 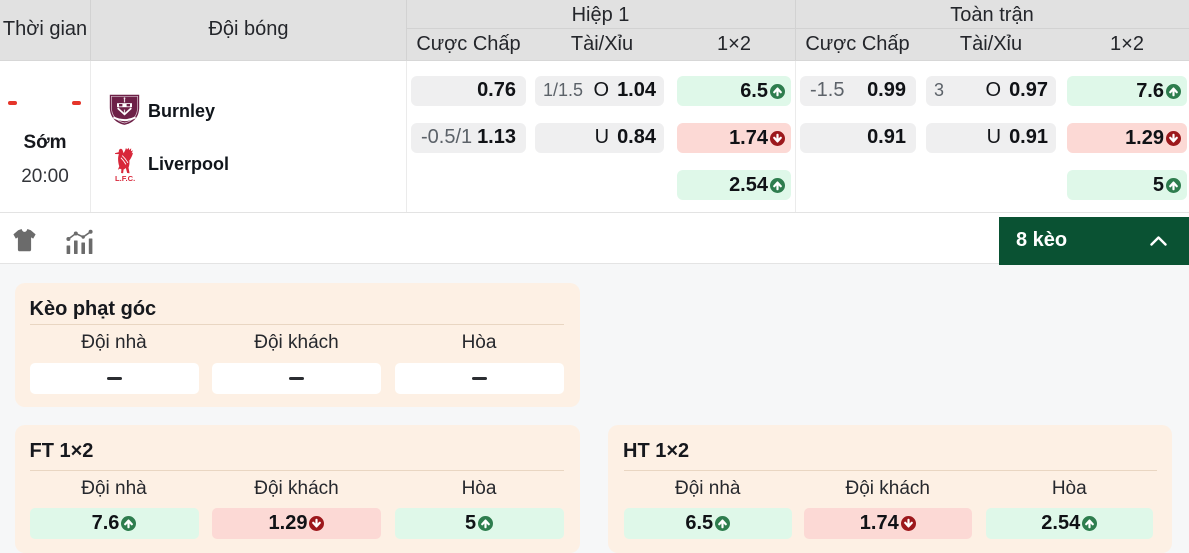 I want to click on svg-text: L.F.C., so click(x=125, y=178).